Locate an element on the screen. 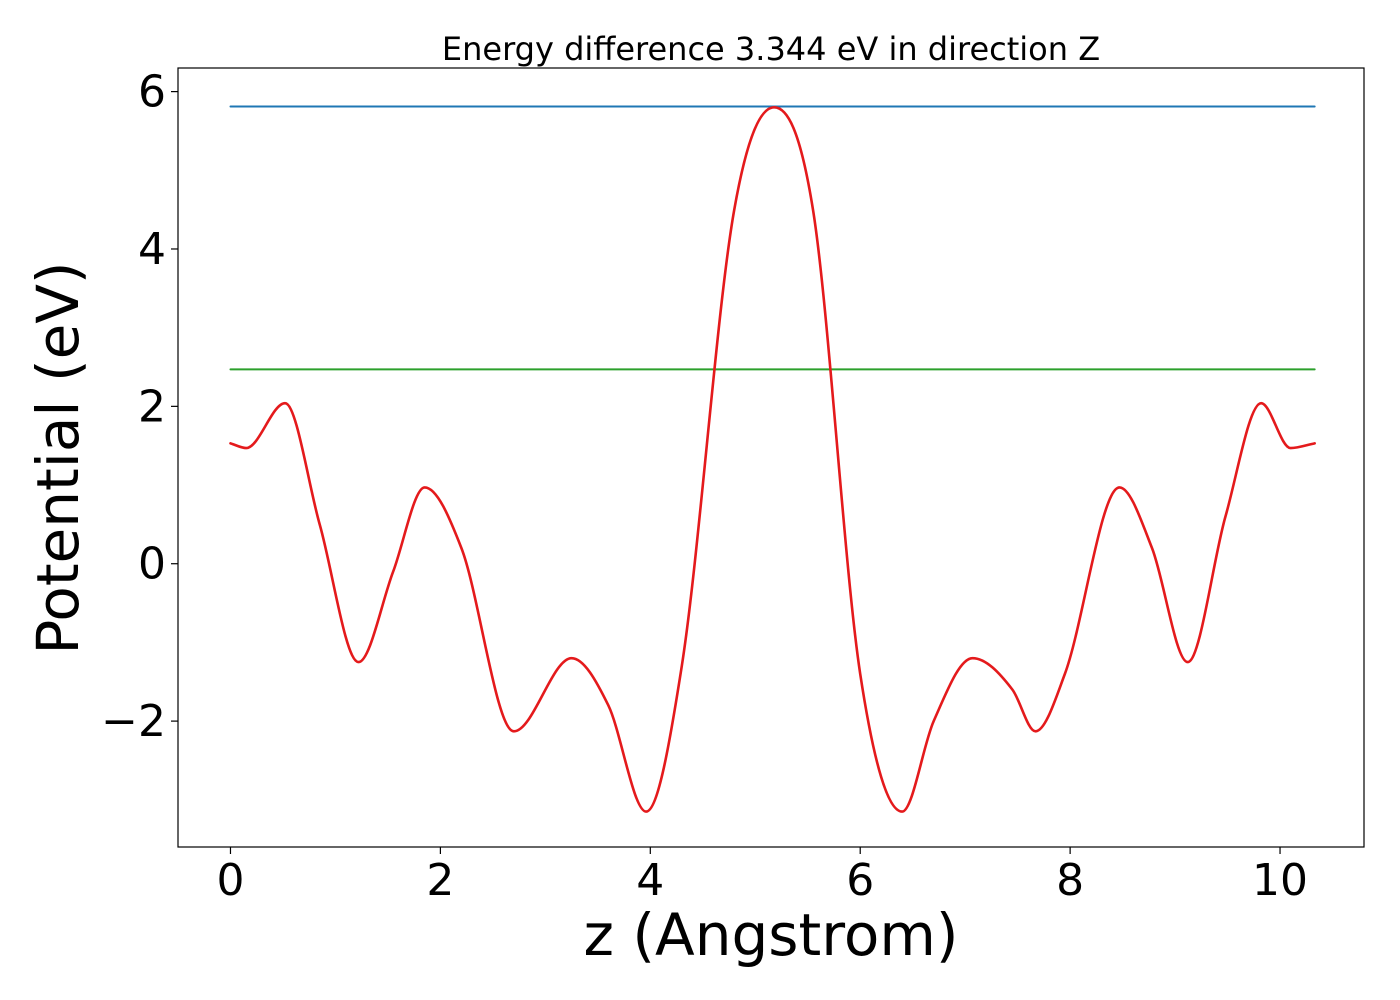  x-tick-label: 0 is located at coordinates (230, 880).